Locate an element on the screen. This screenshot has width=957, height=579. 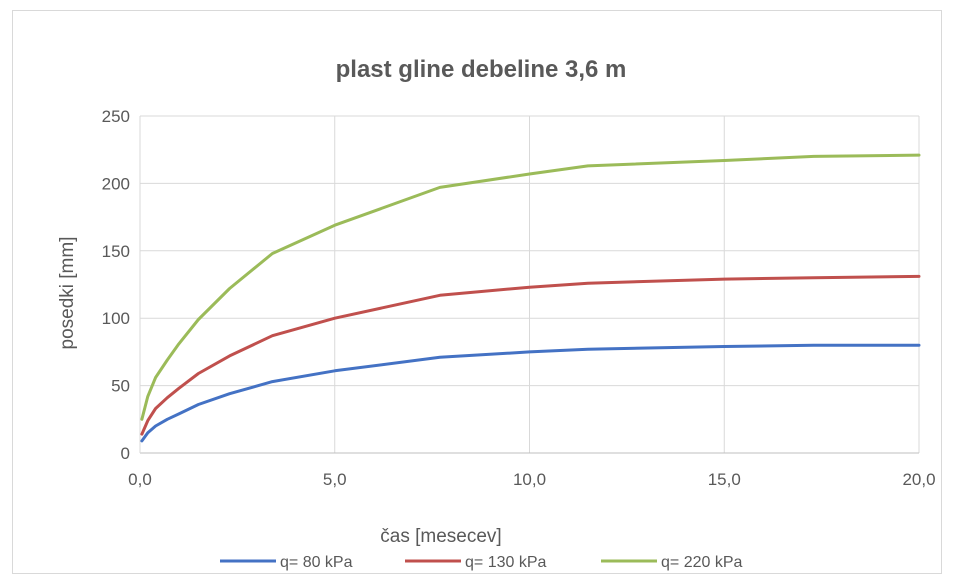
legend-label-1: q= 80 kPa is located at coordinates (316, 562).